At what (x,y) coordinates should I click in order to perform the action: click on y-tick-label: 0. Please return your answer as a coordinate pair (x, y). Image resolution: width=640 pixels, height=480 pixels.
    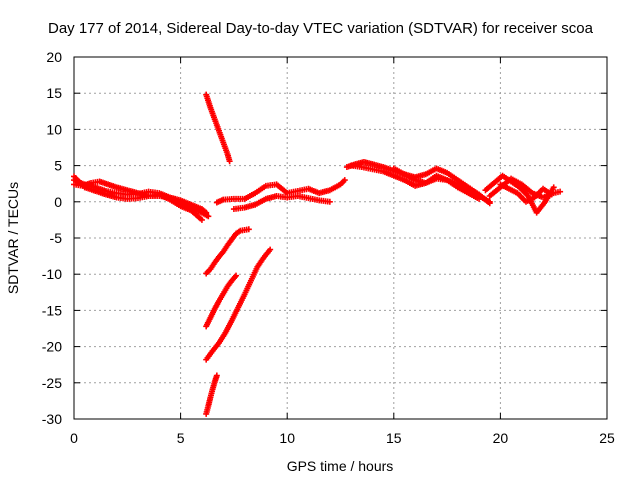
    Looking at the image, I should click on (58, 202).